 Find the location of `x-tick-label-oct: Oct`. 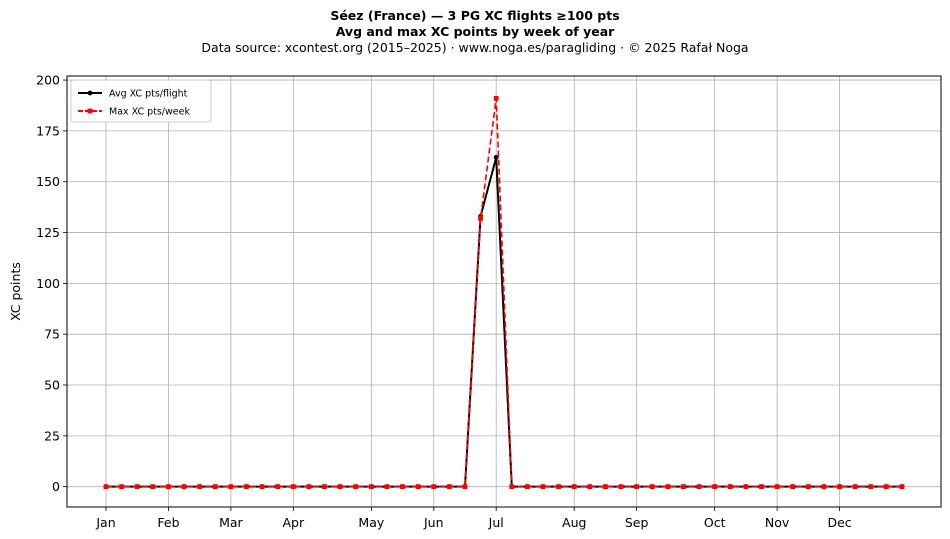

x-tick-label-oct: Oct is located at coordinates (715, 522).